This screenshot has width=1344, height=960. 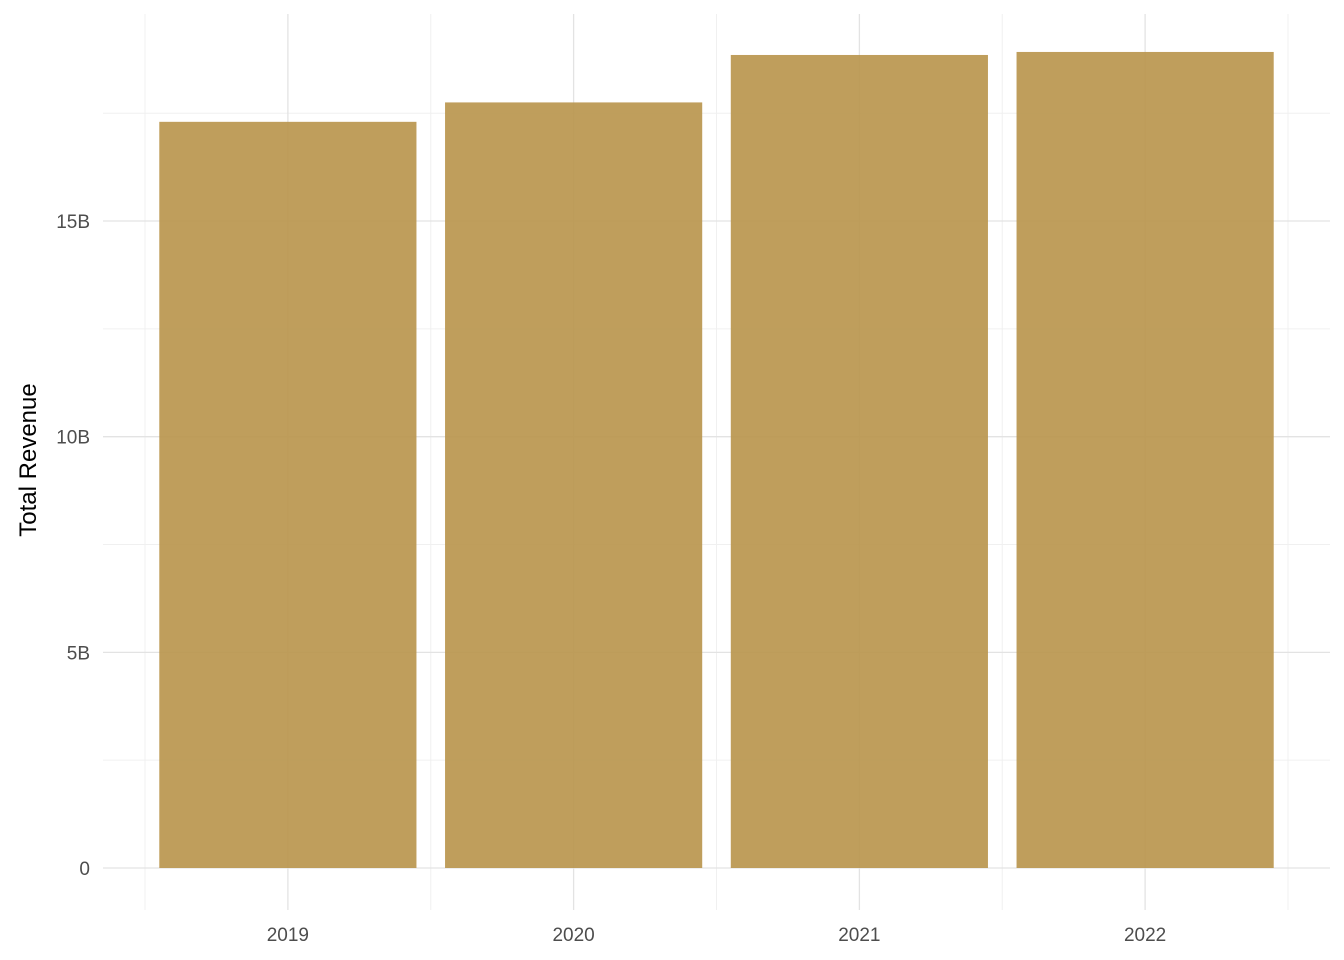 I want to click on x-tick-label: 2022, so click(x=1145, y=935).